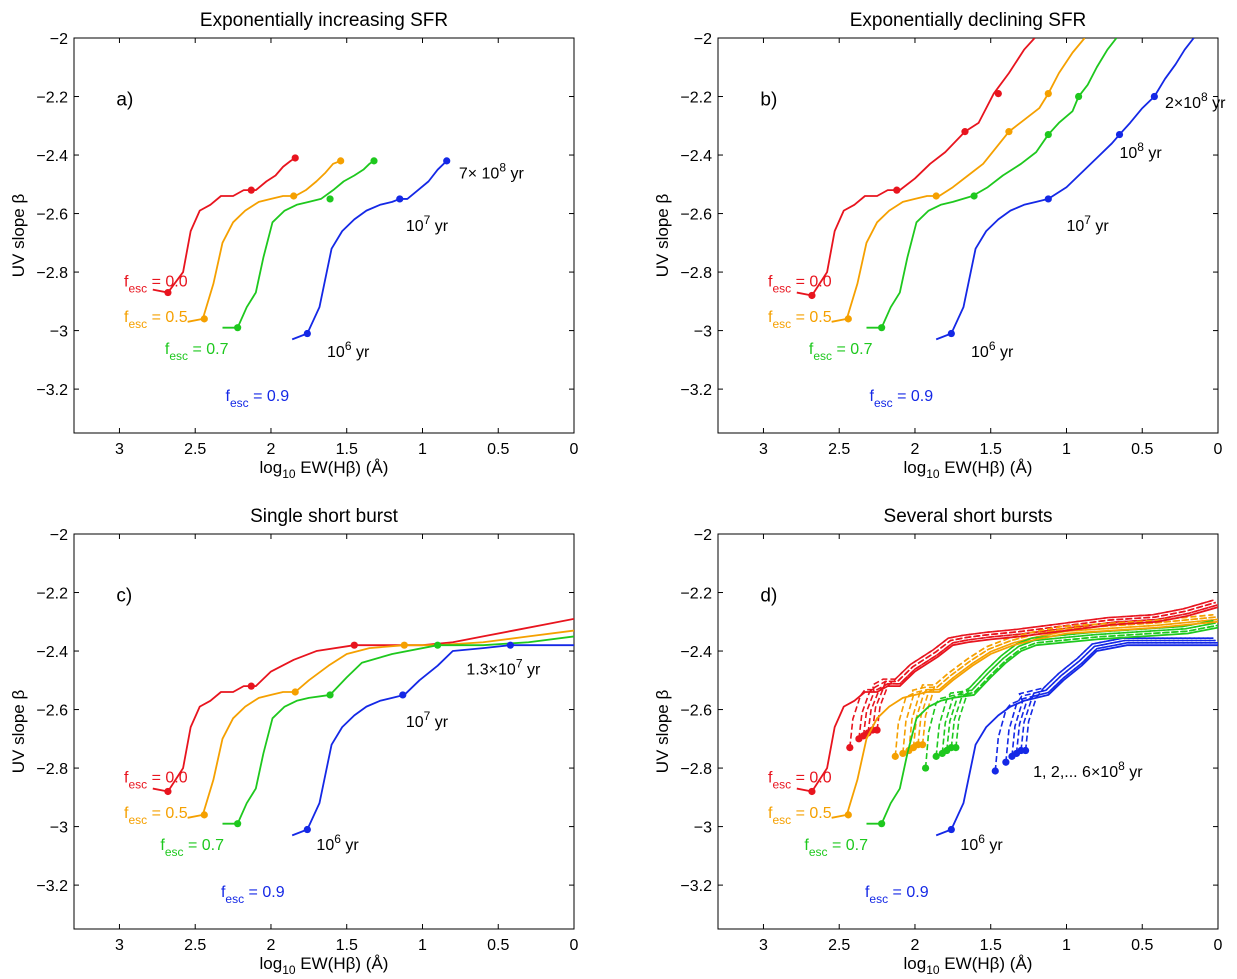 The width and height of the screenshot is (1237, 979). I want to click on annotation-base: 7× 10, so click(479, 173).